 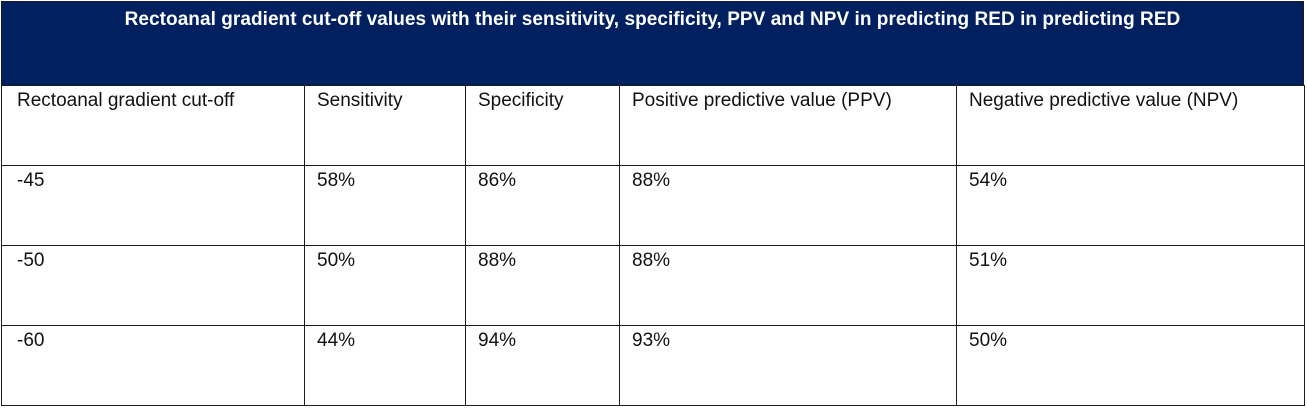 What do you see at coordinates (542, 125) in the screenshot?
I see `header-specificity: Specificity` at bounding box center [542, 125].